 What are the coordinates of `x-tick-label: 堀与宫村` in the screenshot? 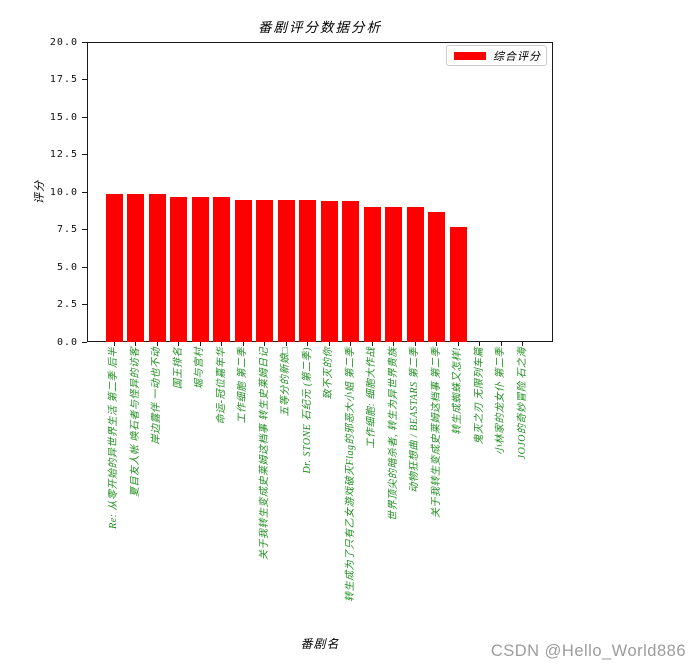 It's located at (199, 368).